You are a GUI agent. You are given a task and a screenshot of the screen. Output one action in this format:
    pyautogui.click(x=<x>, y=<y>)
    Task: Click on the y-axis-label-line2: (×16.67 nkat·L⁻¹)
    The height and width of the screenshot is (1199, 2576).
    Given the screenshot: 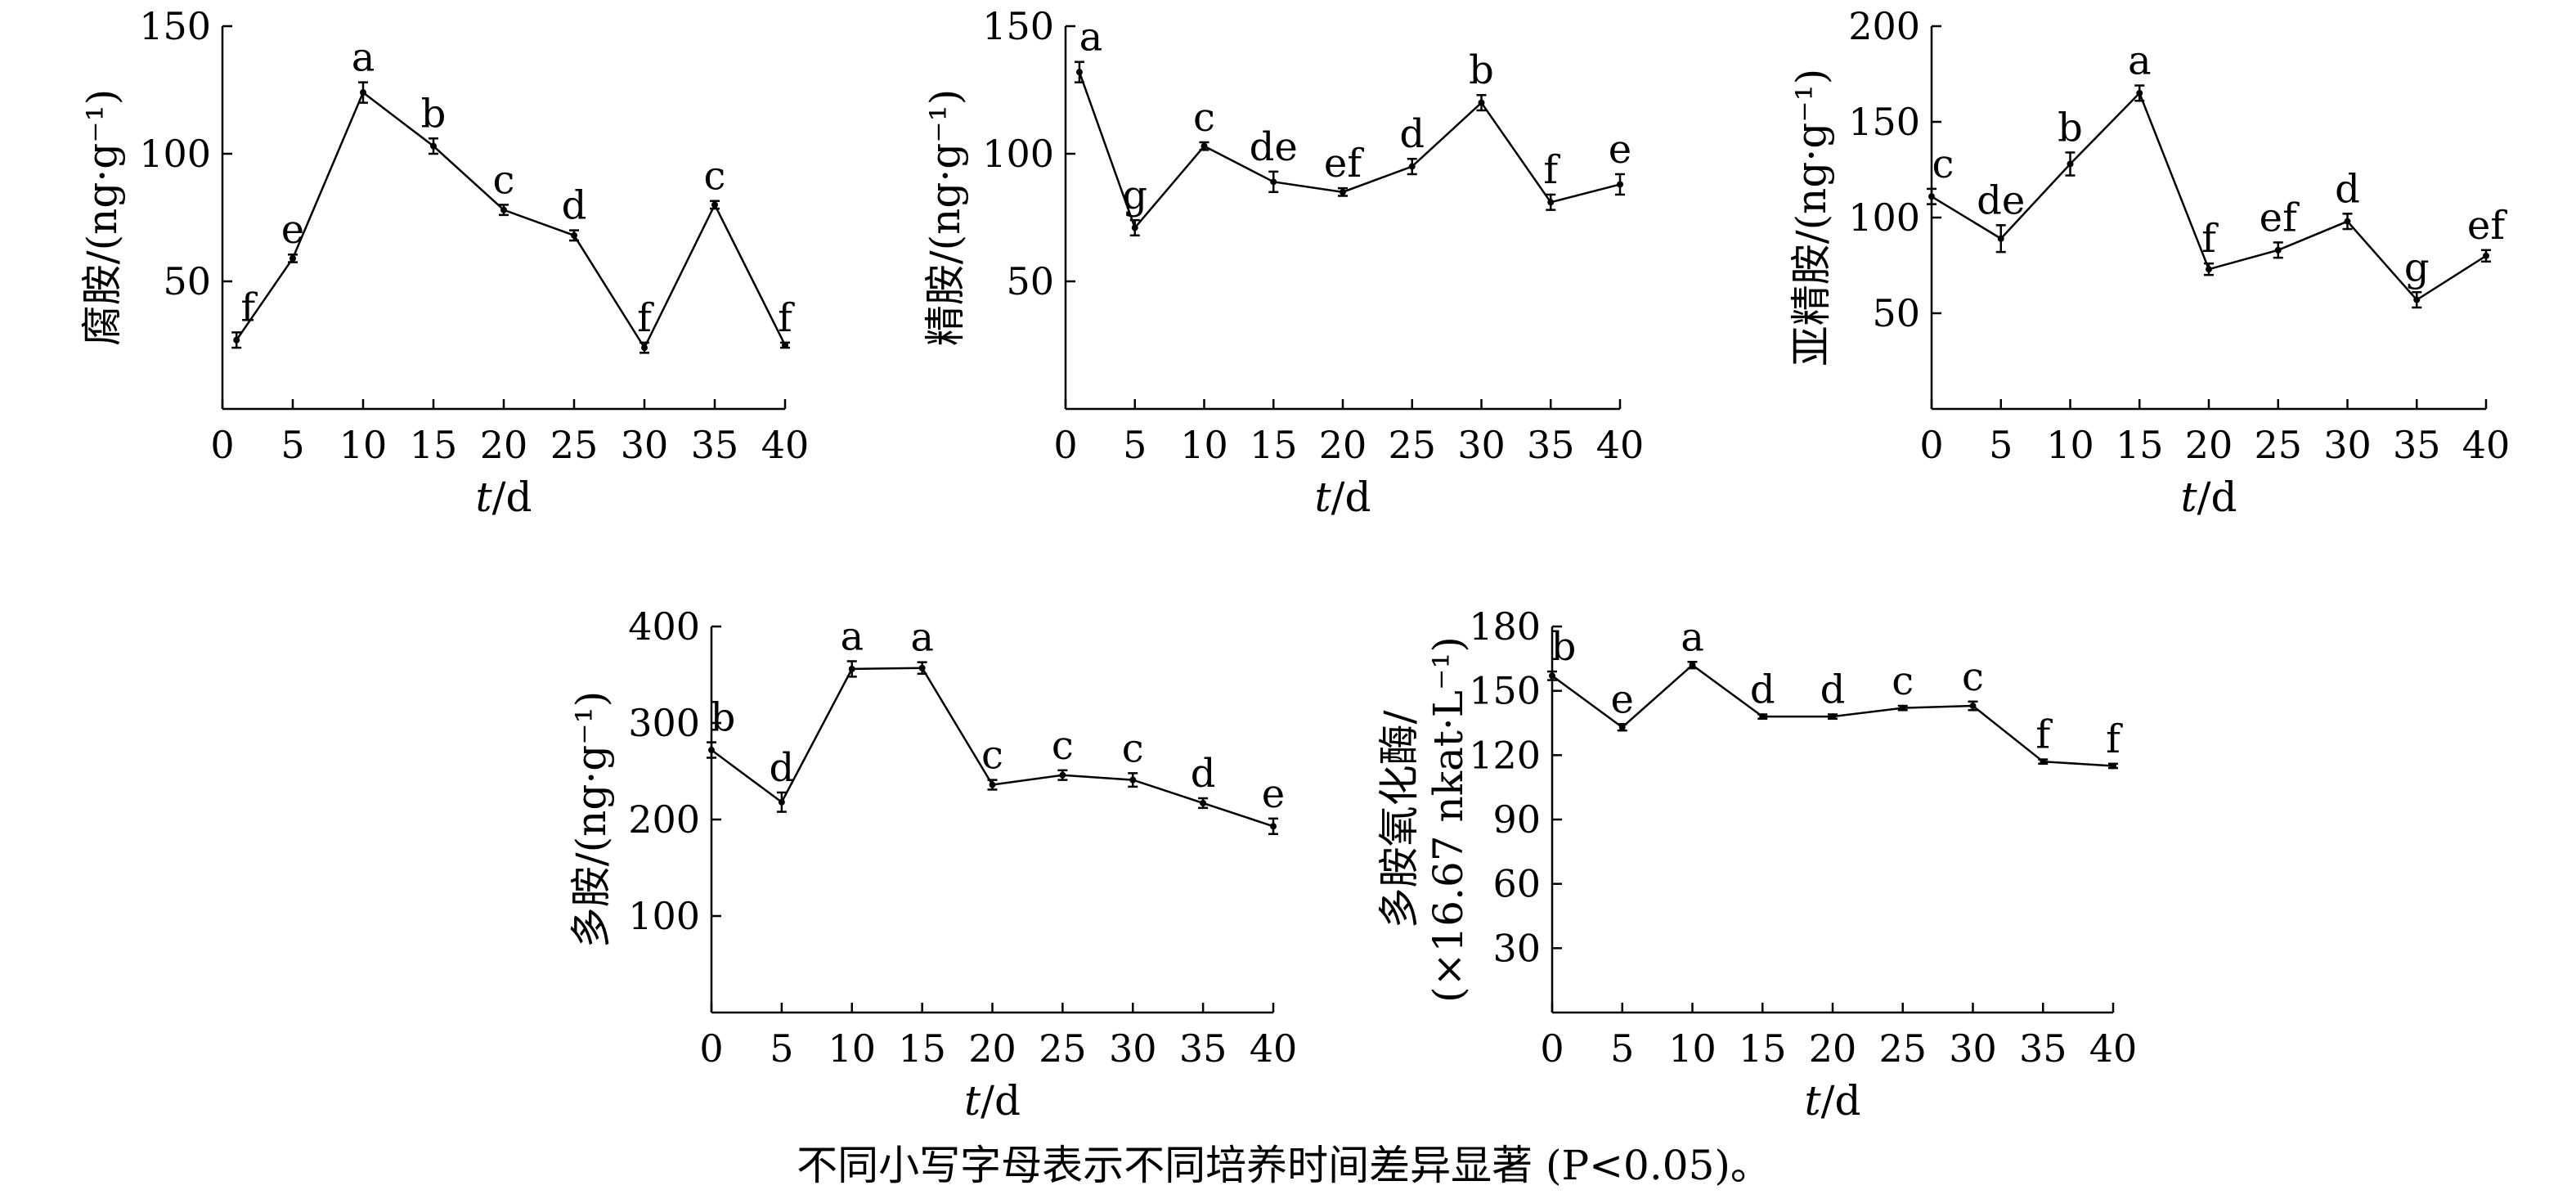 What is the action you would take?
    pyautogui.click(x=1448, y=819)
    